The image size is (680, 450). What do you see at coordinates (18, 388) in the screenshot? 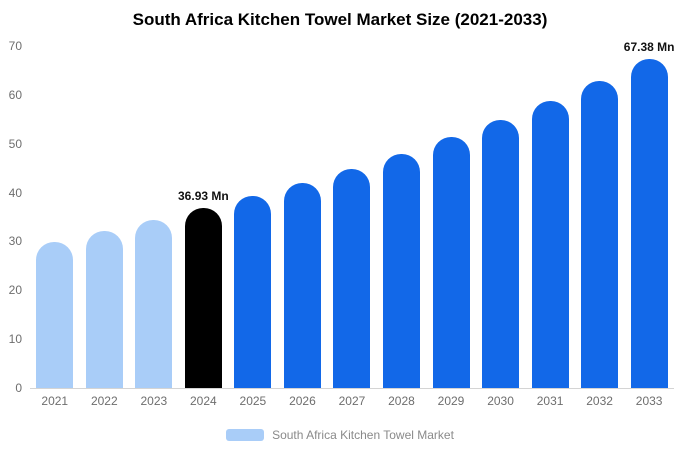
I see `y-tick-label-0: 0` at bounding box center [18, 388].